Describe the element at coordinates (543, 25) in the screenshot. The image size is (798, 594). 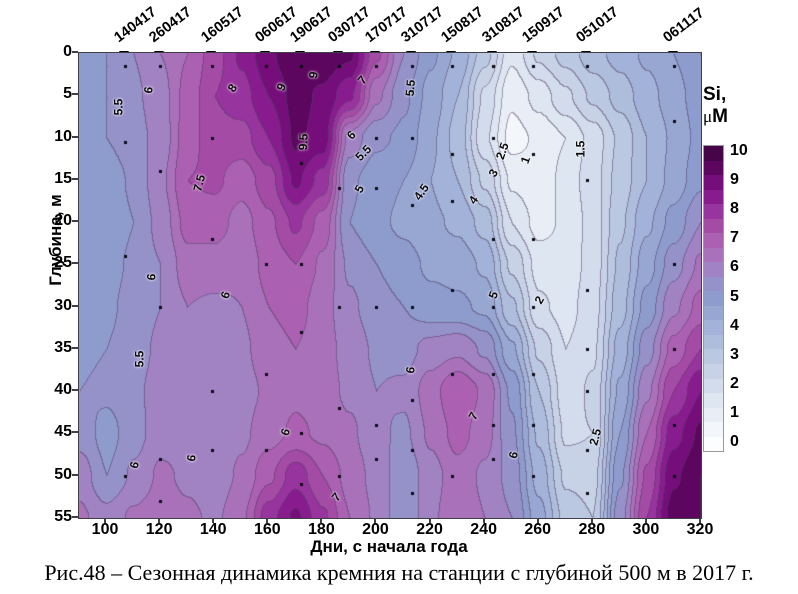
I see `station-date-label: 150917` at that location.